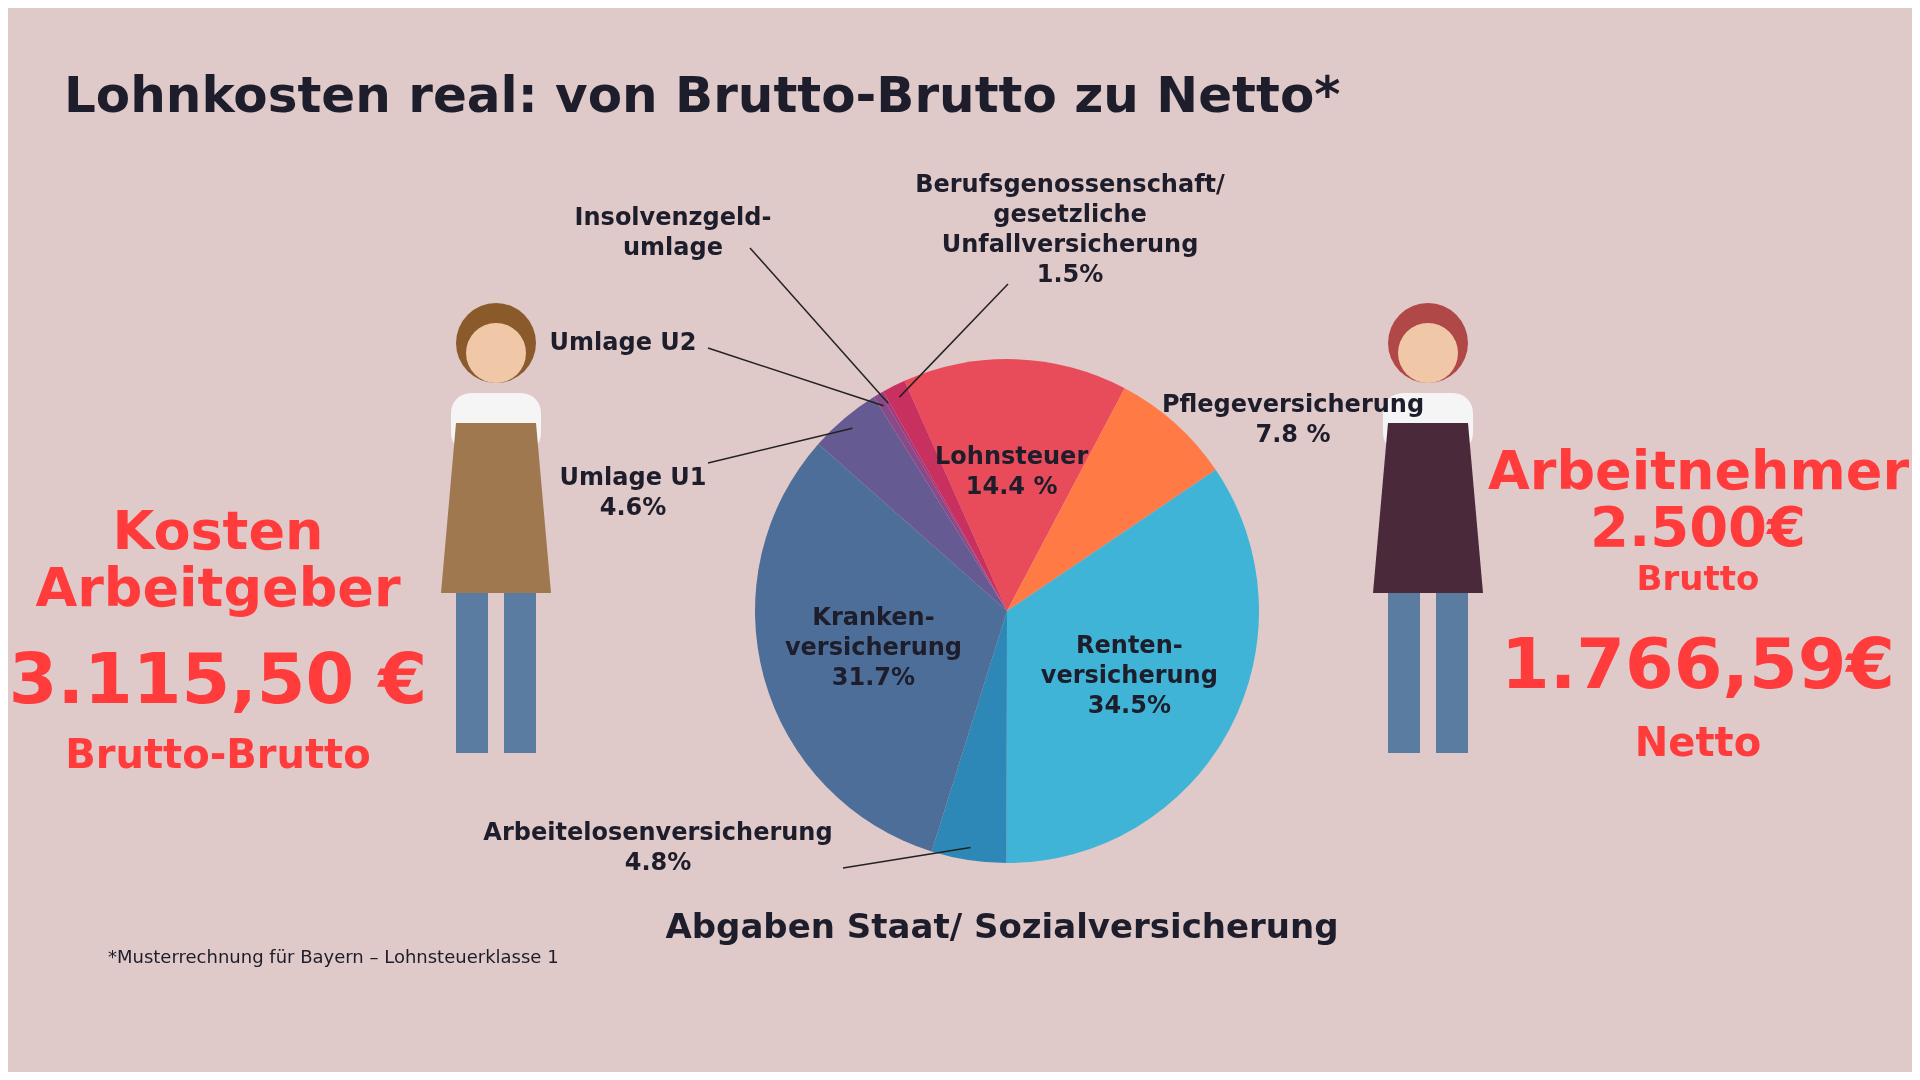 Image resolution: width=1920 pixels, height=1080 pixels. Describe the element at coordinates (1293, 434) in the screenshot. I see `data-label: 7.8 %` at that location.